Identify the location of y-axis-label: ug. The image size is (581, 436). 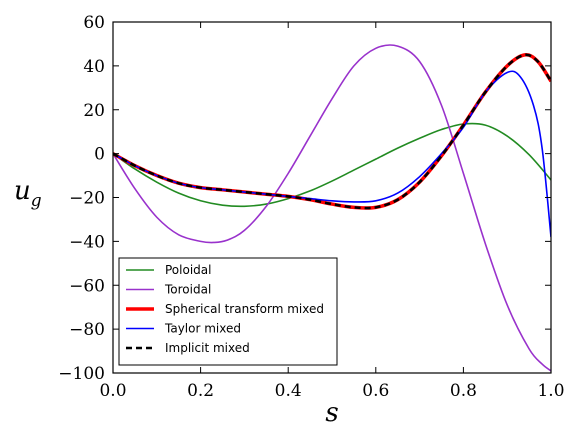
(28, 193).